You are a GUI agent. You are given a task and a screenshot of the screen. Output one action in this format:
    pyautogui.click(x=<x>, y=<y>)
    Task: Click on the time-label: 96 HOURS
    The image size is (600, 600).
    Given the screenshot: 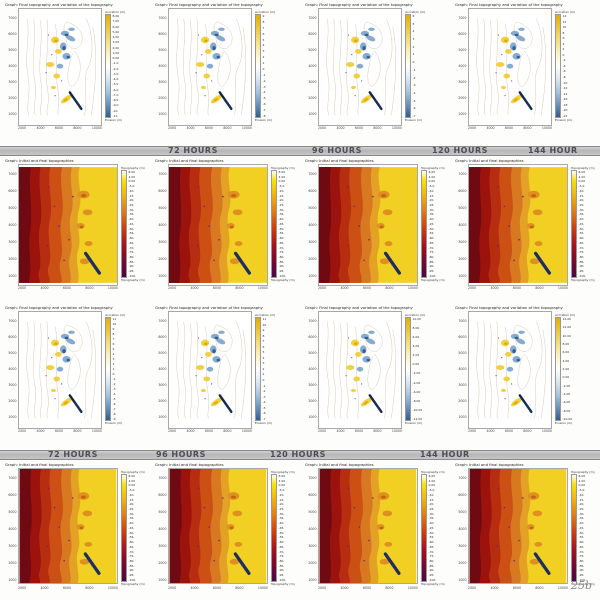 What is the action you would take?
    pyautogui.click(x=337, y=150)
    